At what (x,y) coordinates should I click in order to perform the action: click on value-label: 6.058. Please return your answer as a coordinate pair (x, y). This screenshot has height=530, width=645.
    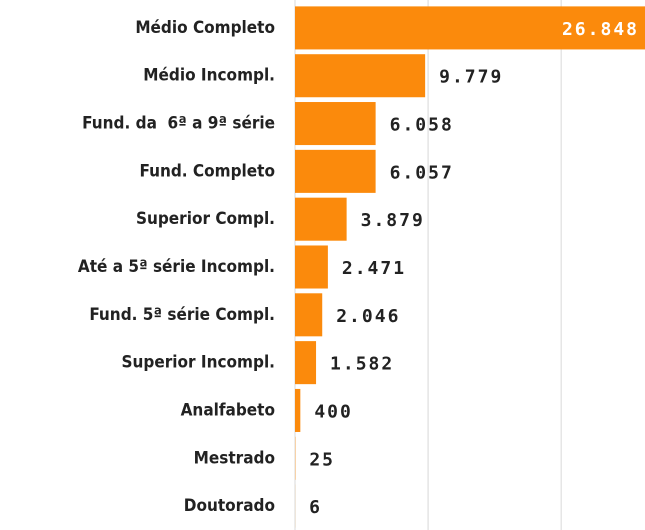
    Looking at the image, I should click on (422, 125).